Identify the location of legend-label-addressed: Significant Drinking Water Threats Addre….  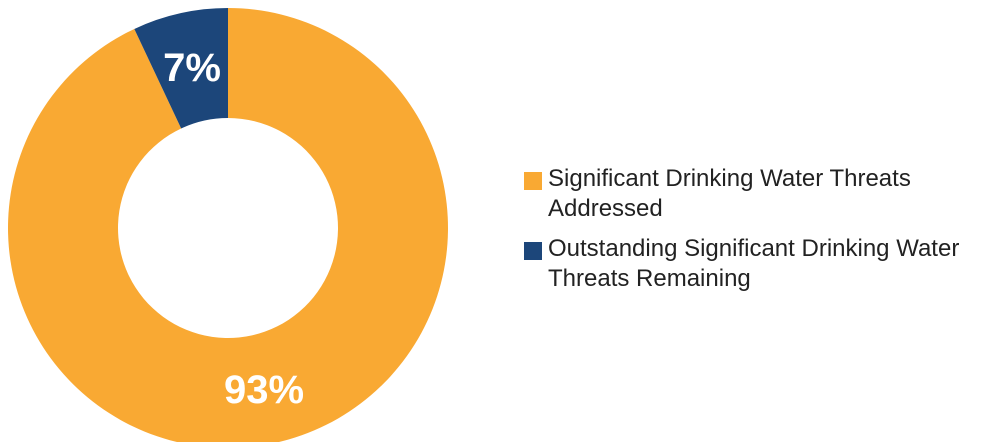
(729, 193).